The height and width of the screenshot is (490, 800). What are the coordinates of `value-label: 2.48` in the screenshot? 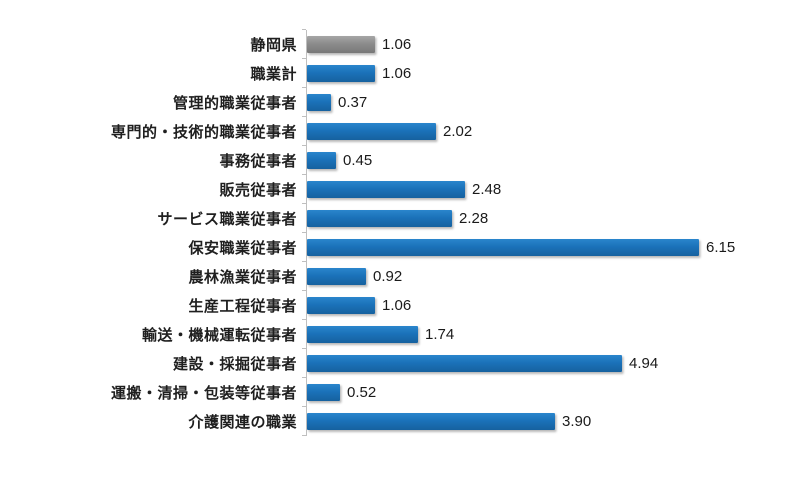 It's located at (487, 189).